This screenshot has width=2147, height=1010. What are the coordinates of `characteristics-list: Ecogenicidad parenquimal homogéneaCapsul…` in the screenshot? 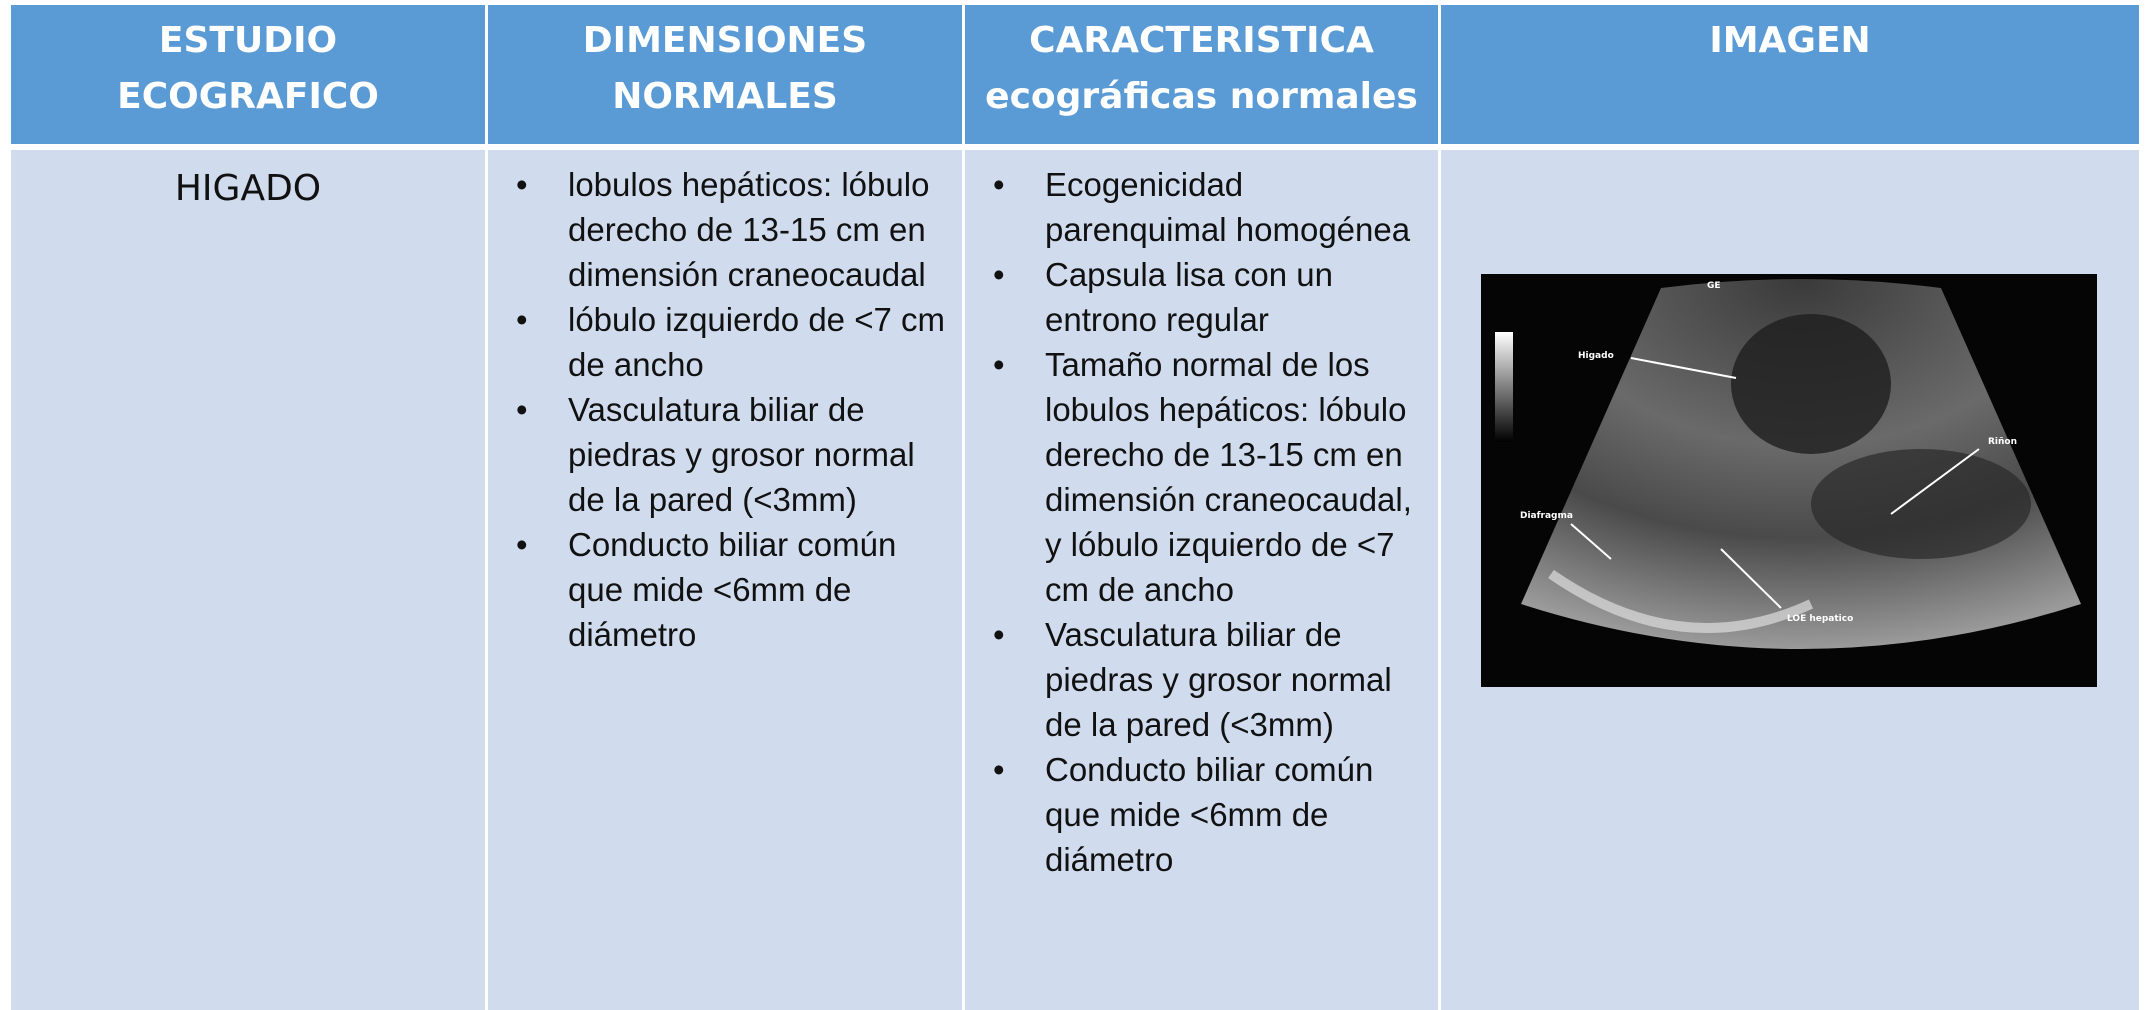 It's located at (1205, 522).